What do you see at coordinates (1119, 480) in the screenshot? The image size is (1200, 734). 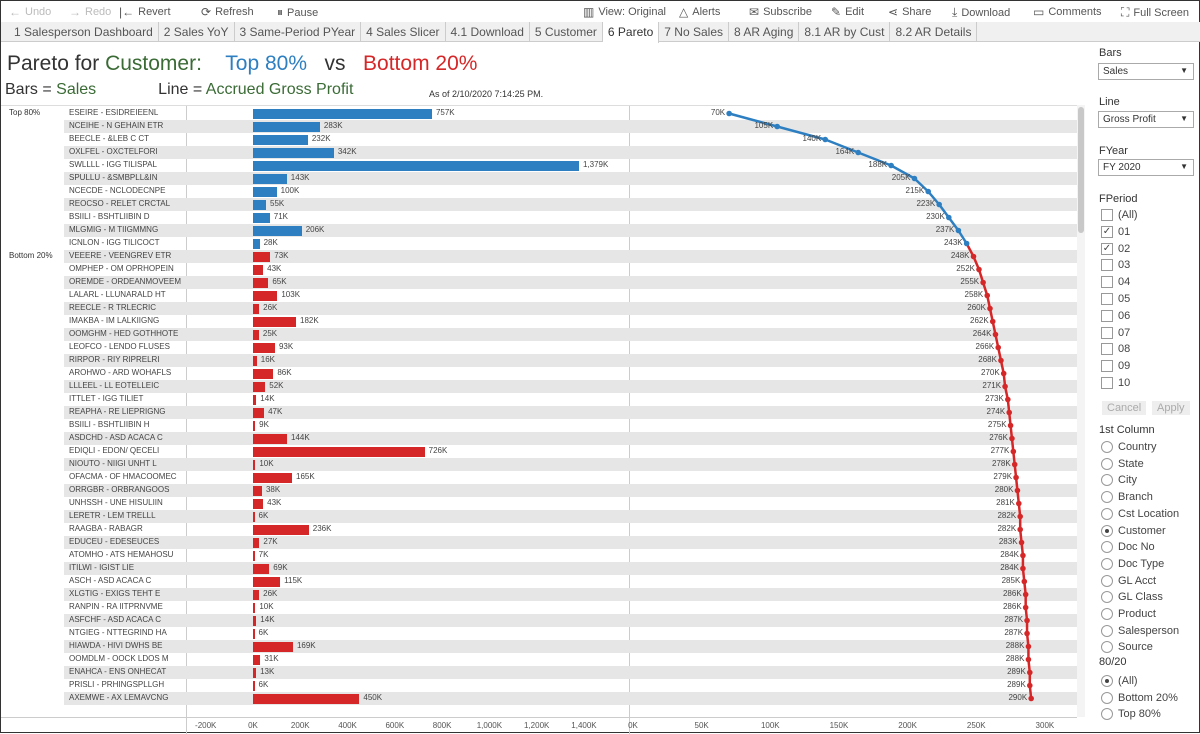 I see `column-option-city: City` at bounding box center [1119, 480].